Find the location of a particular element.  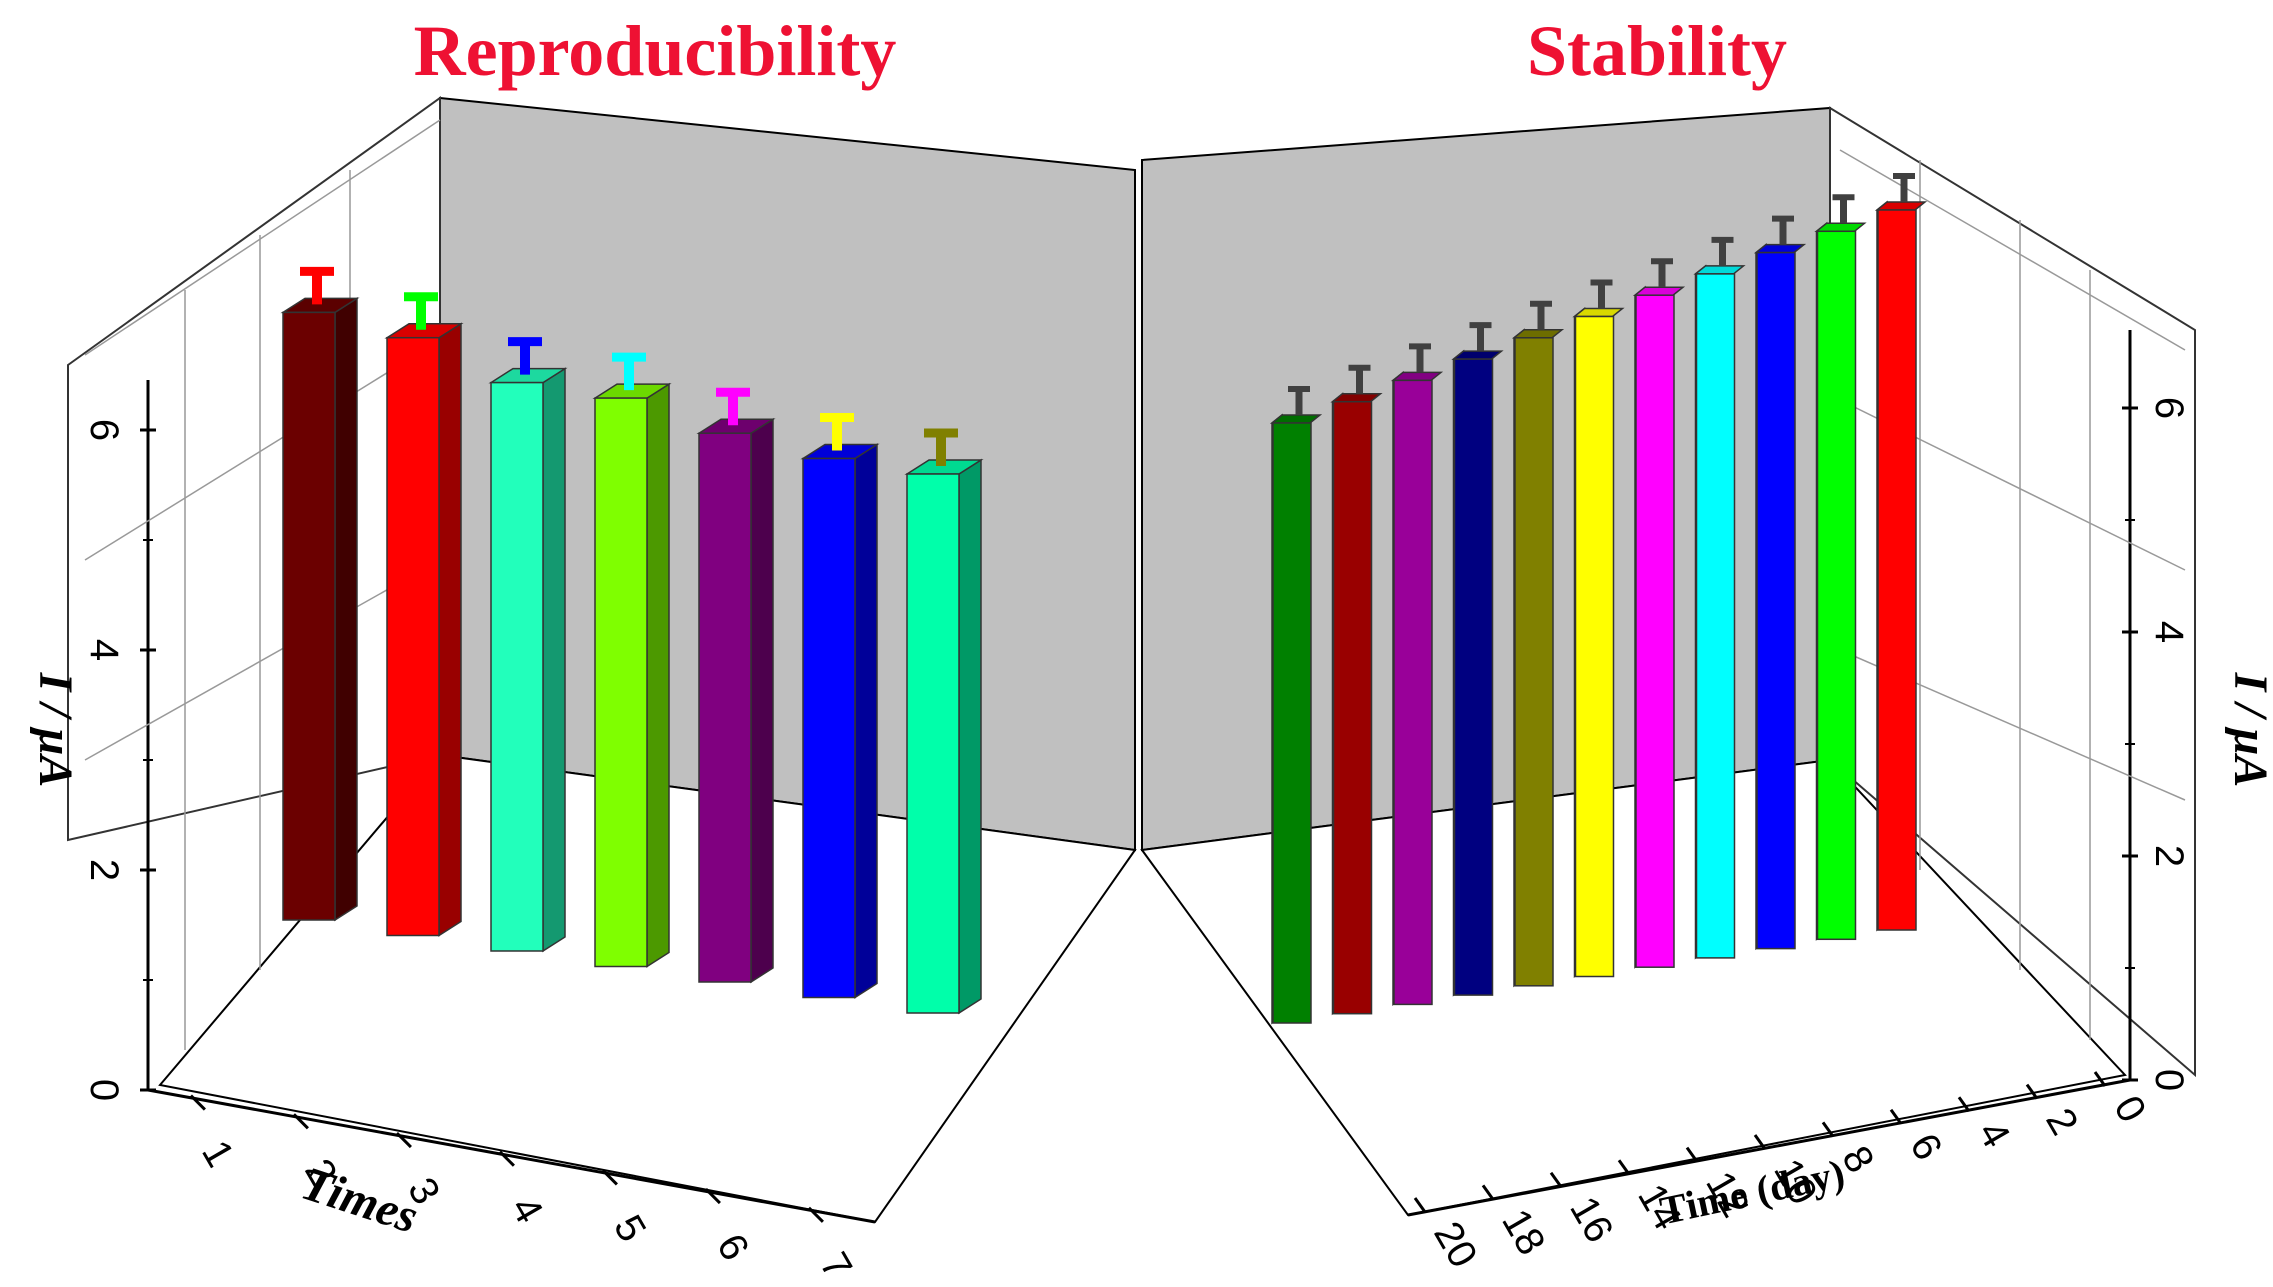

right-x-tick-label: 6 is located at coordinates (1925, 1146).